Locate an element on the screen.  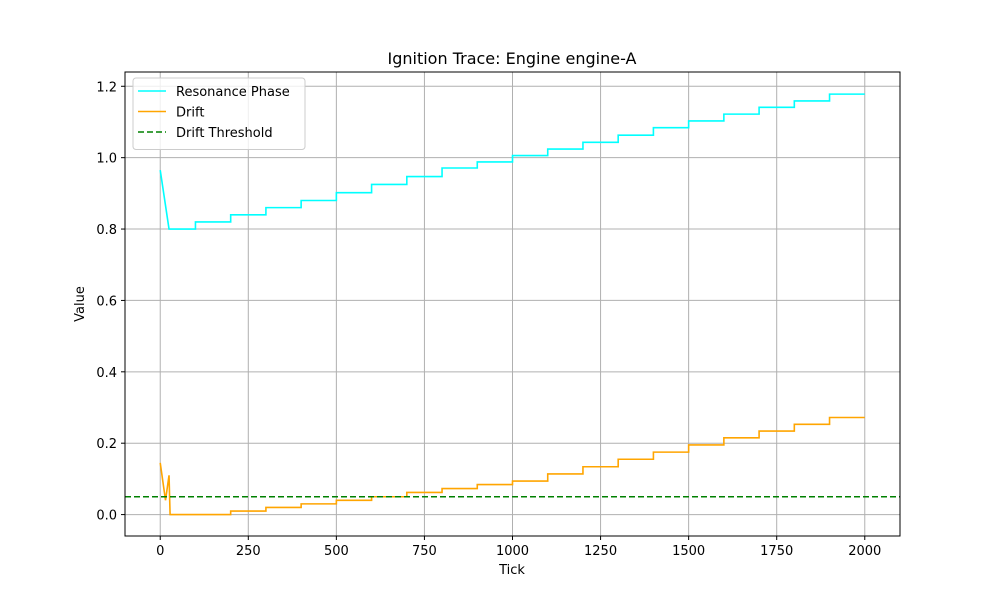
x-tick-label: 1500 is located at coordinates (688, 551).